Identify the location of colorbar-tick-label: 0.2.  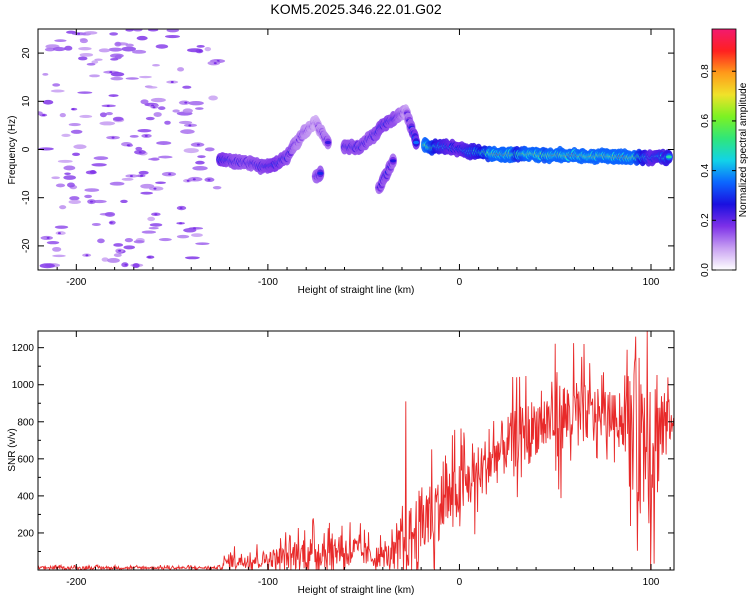
(705, 220).